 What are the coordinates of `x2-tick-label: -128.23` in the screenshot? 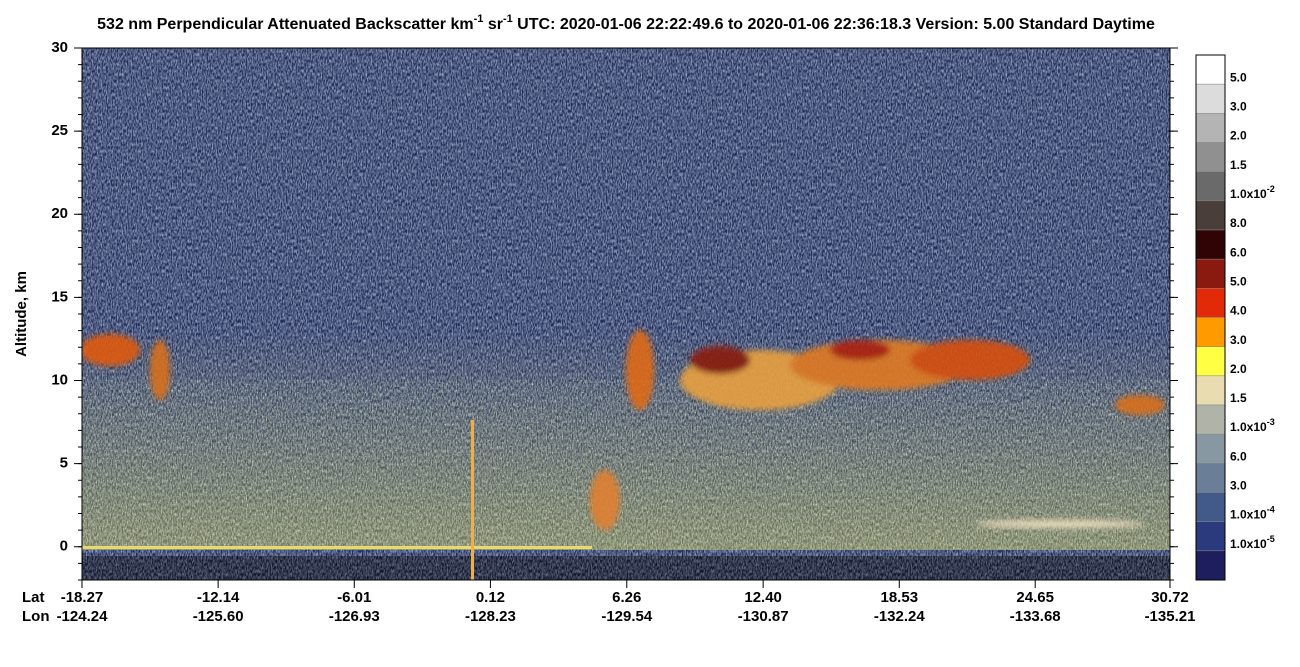 It's located at (490, 616).